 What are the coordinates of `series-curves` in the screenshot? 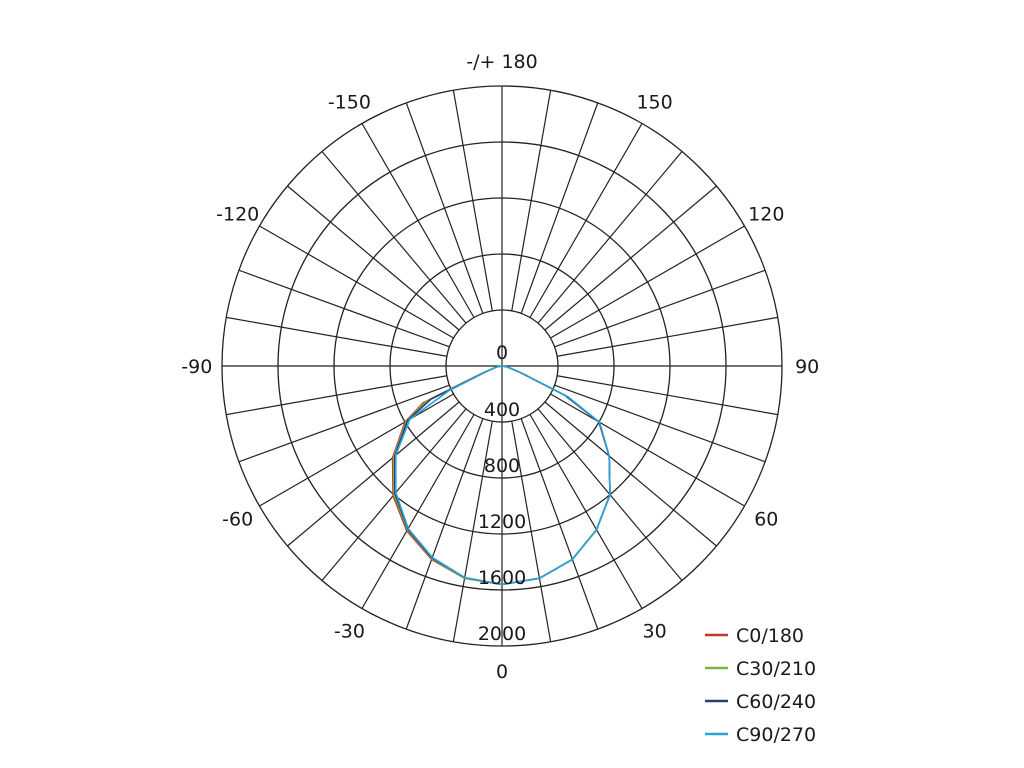 It's located at (501, 475).